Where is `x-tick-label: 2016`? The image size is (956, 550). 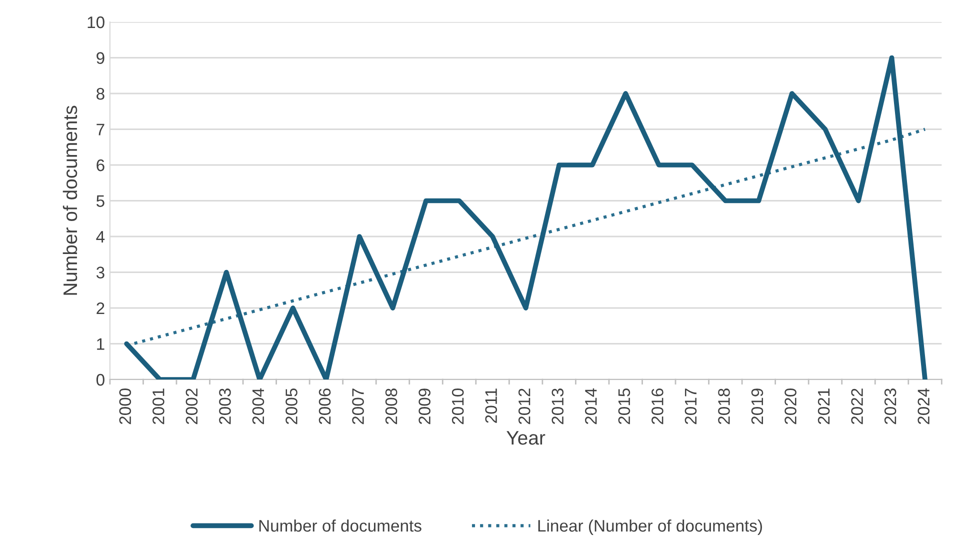 x-tick-label: 2016 is located at coordinates (658, 406).